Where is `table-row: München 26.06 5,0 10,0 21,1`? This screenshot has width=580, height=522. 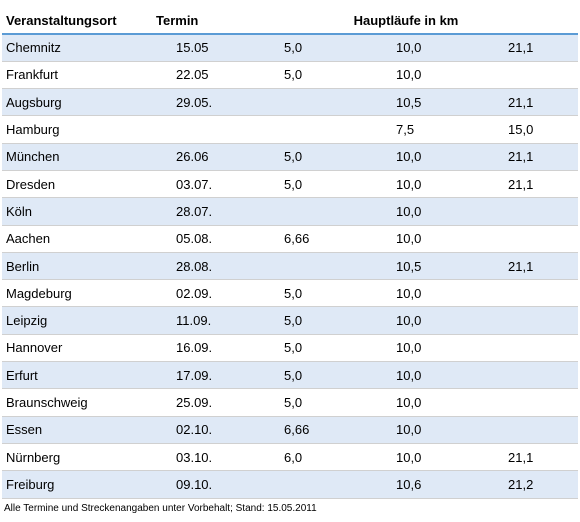 table-row: München 26.06 5,0 10,0 21,1 is located at coordinates (290, 157).